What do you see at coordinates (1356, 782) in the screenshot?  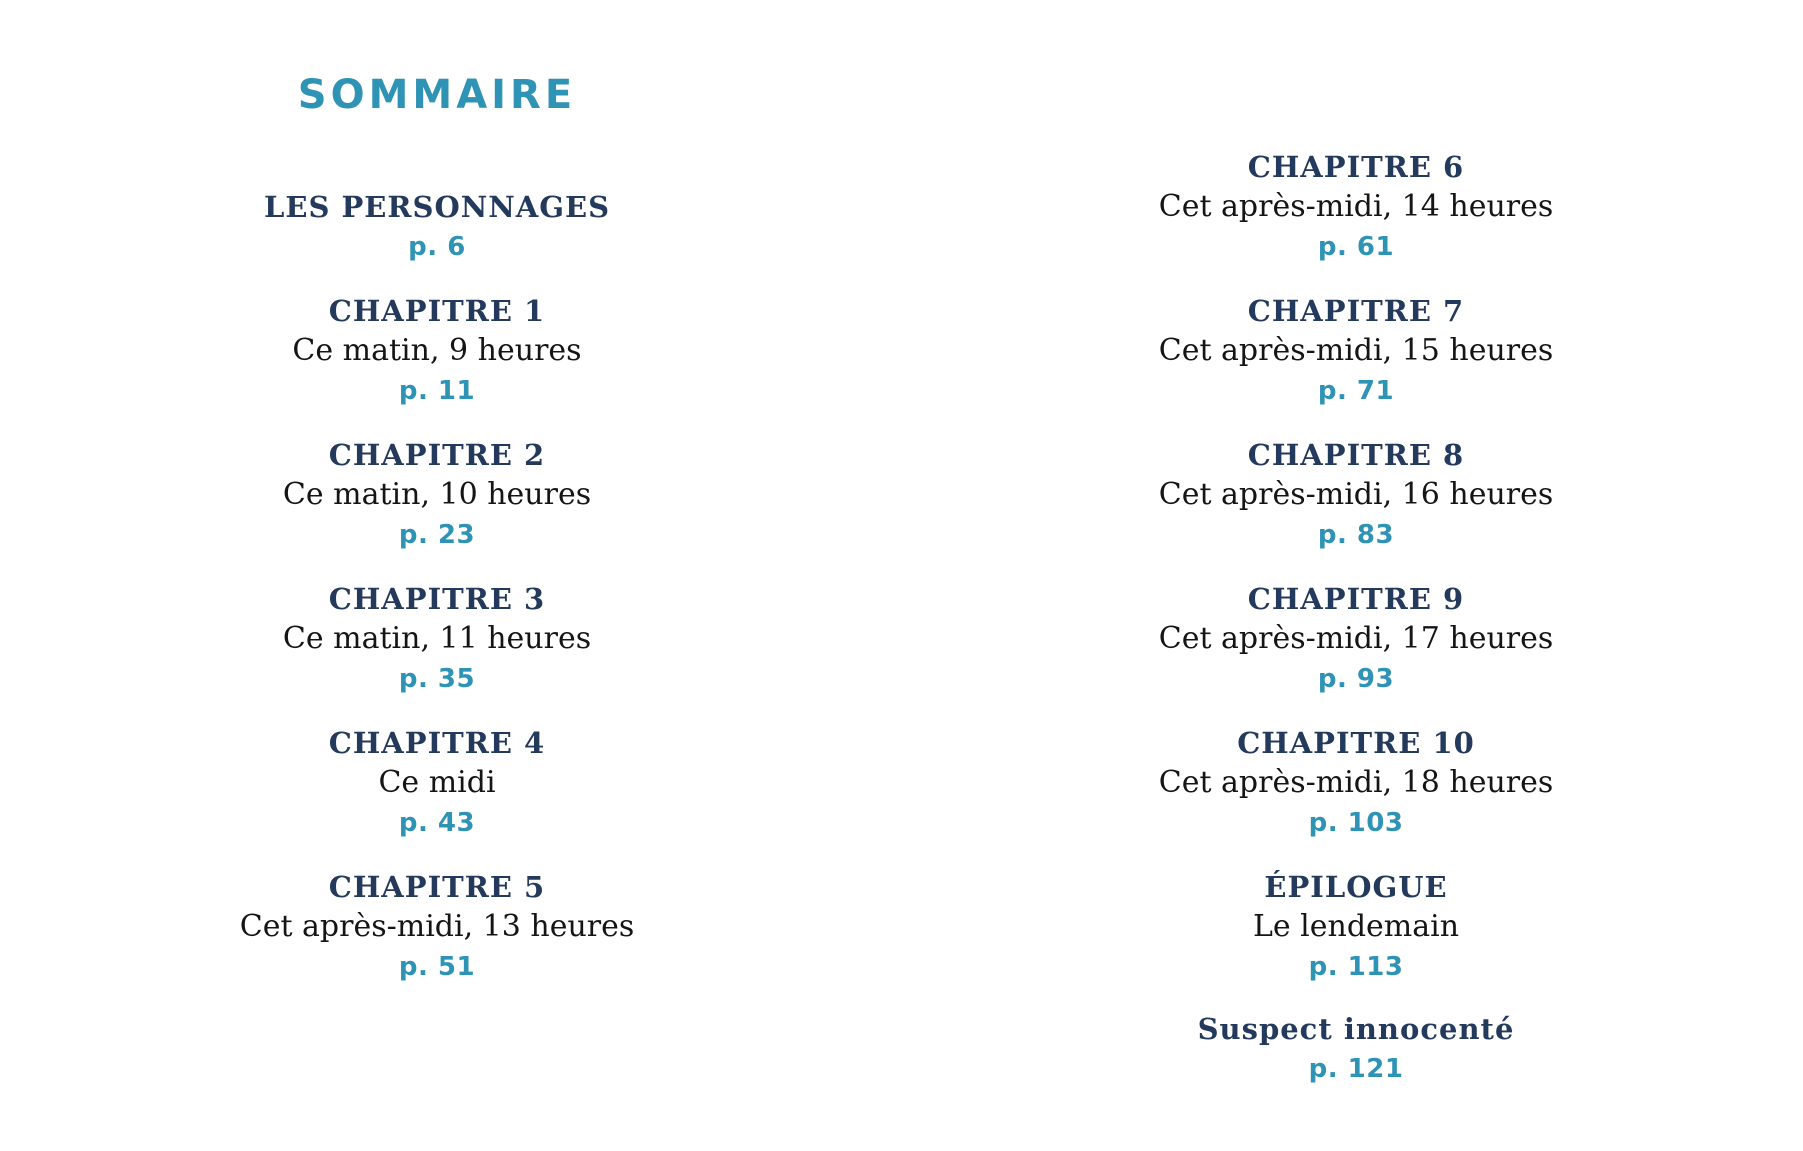 I see `toc-entry-subtitle: Cet après-midi, 18 heures` at bounding box center [1356, 782].